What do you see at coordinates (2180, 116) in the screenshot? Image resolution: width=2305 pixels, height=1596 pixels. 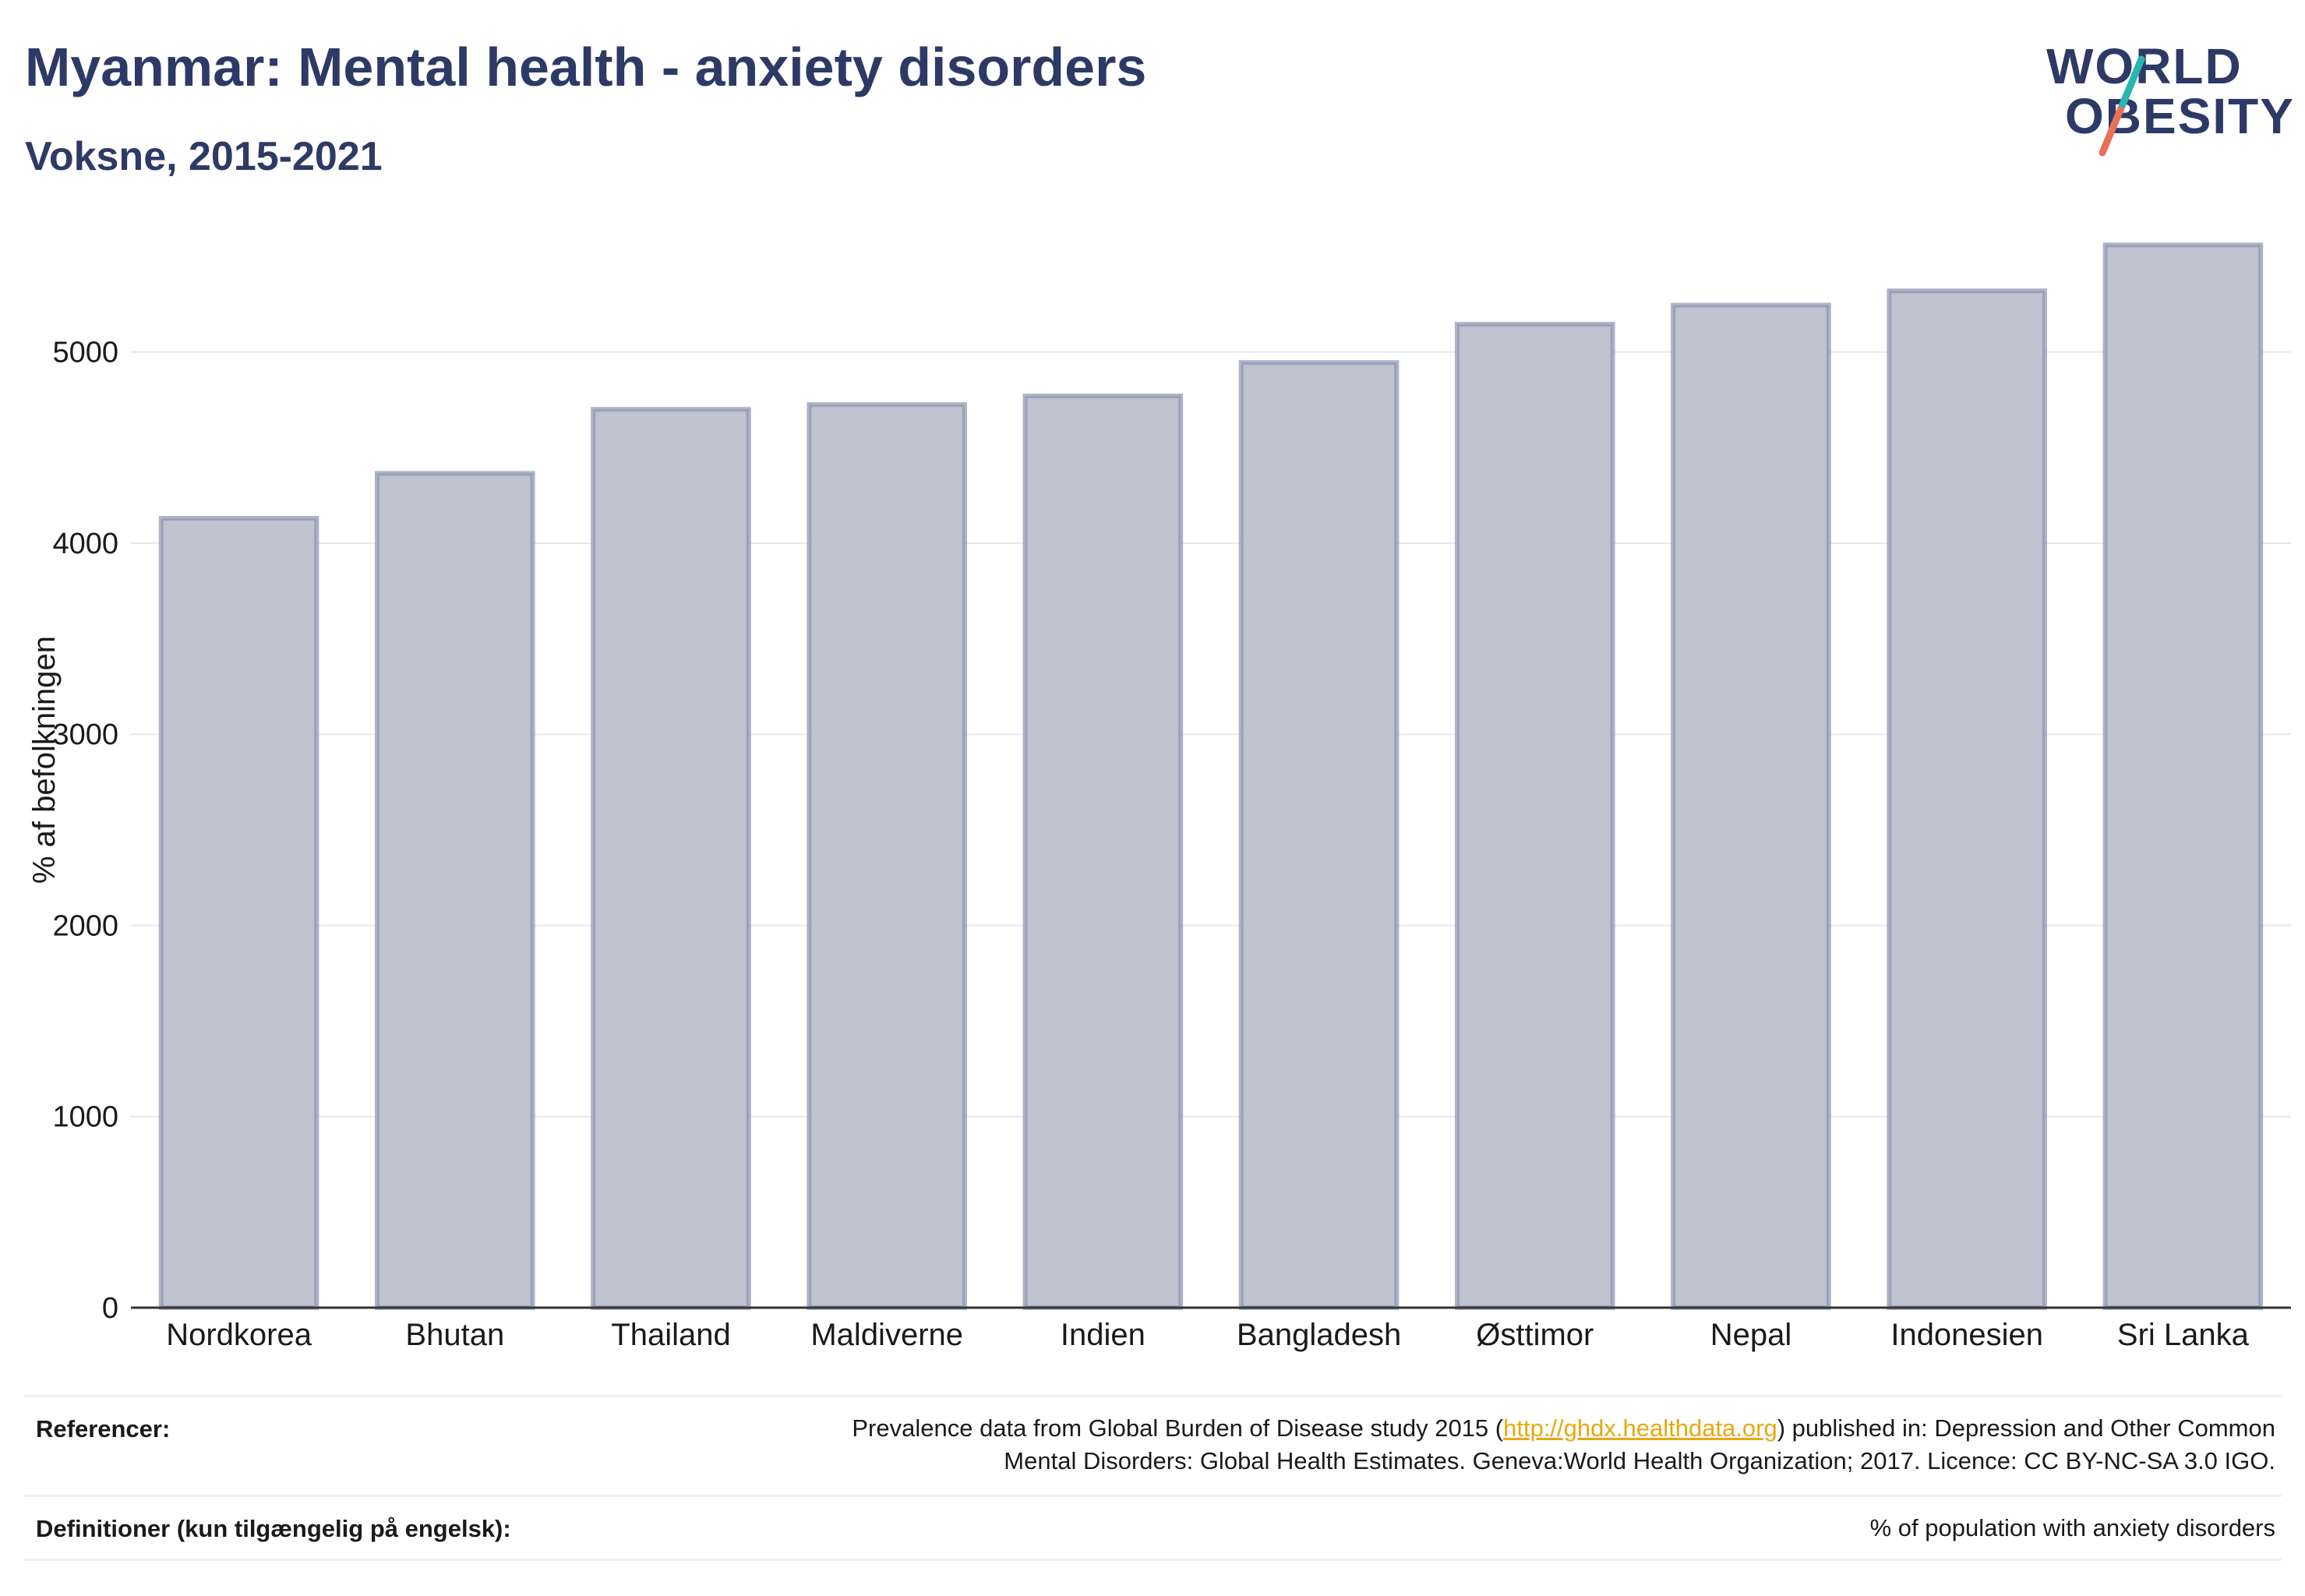 I see `logo-line-2: OBESITY` at bounding box center [2180, 116].